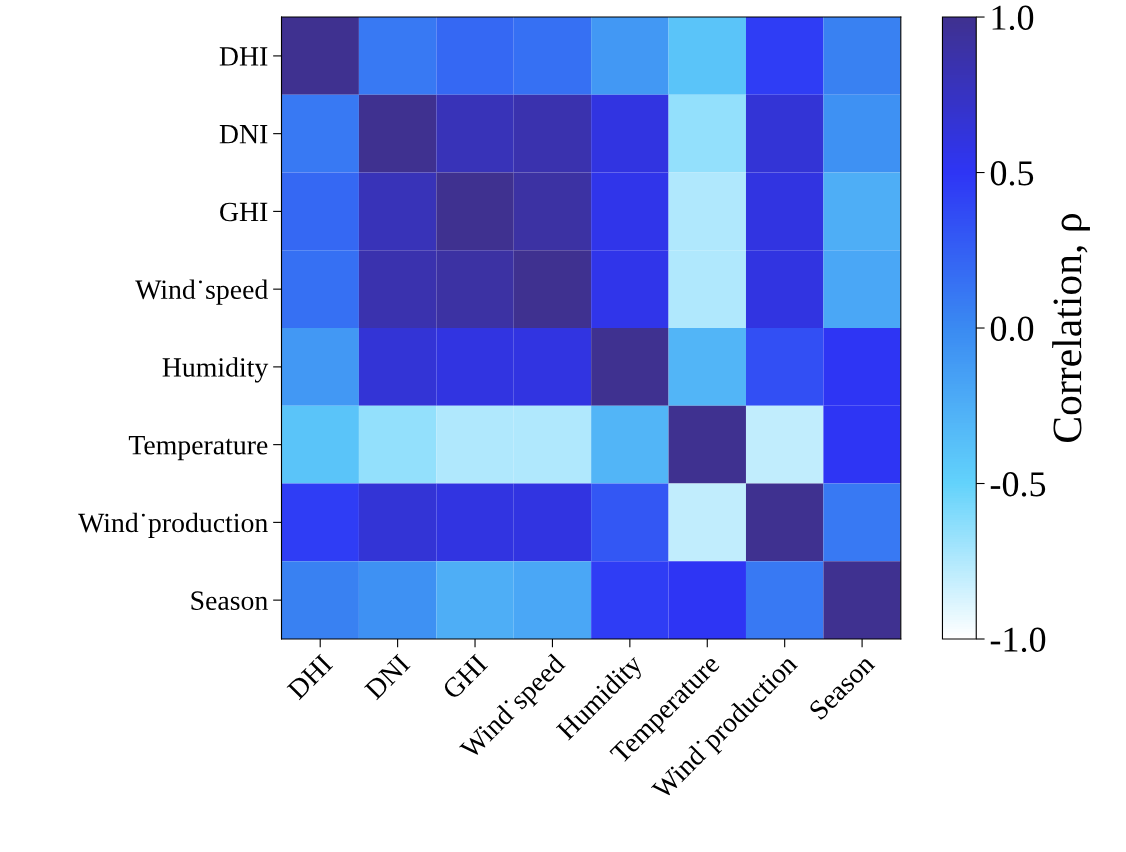 The height and width of the screenshot is (852, 1126). What do you see at coordinates (243, 134) in the screenshot?
I see `y-tick-label: DNI` at bounding box center [243, 134].